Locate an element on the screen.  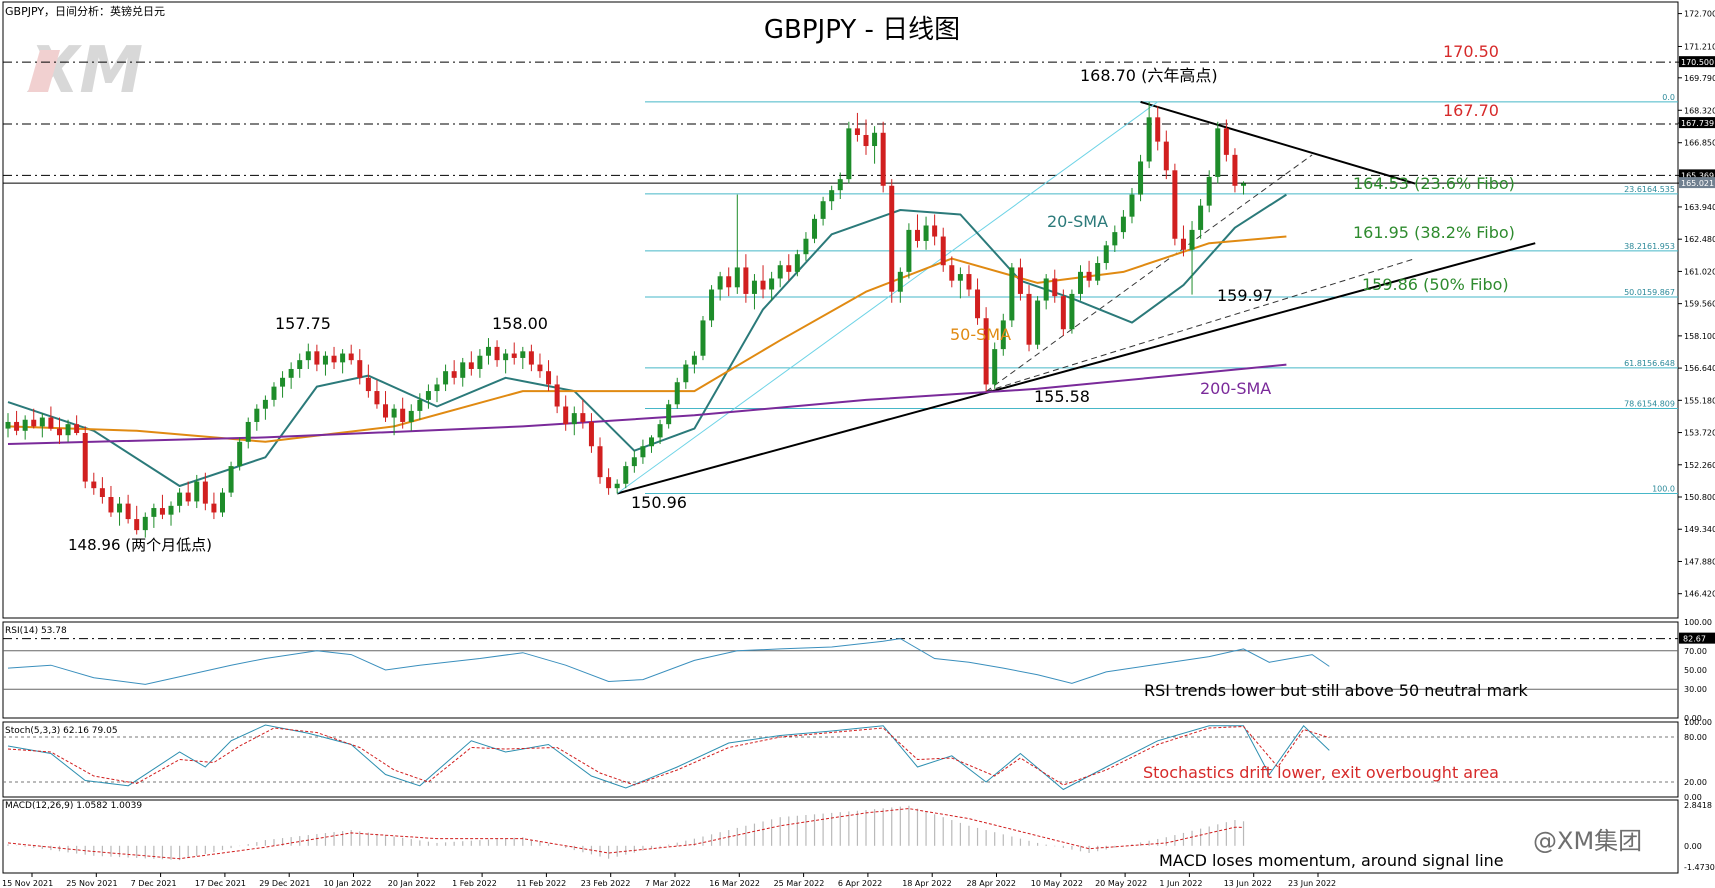
time-axis-label: 6 Apr 2022 is located at coordinates (860, 883).